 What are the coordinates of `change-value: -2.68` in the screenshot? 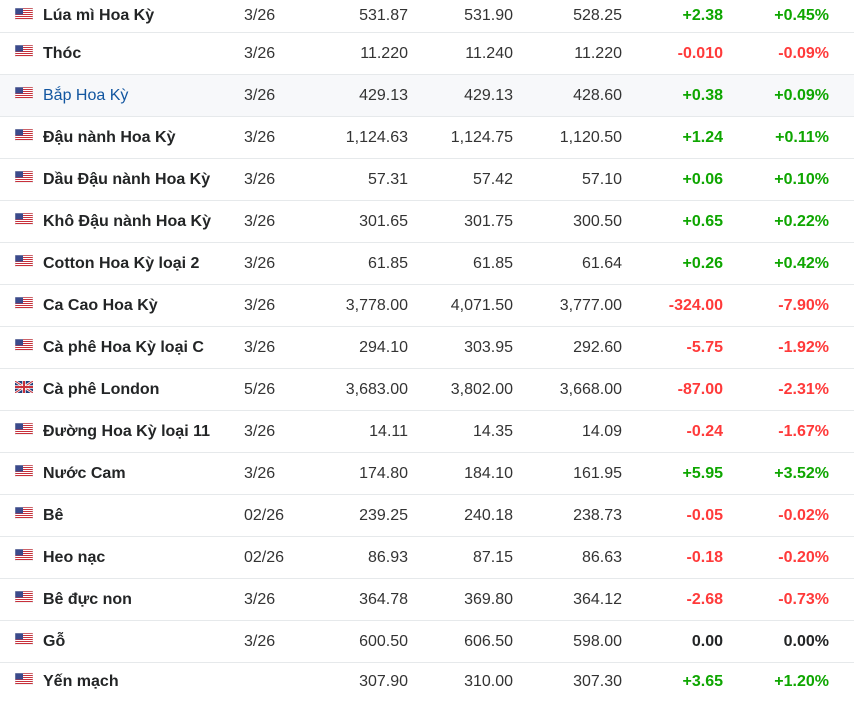 It's located at (672, 599).